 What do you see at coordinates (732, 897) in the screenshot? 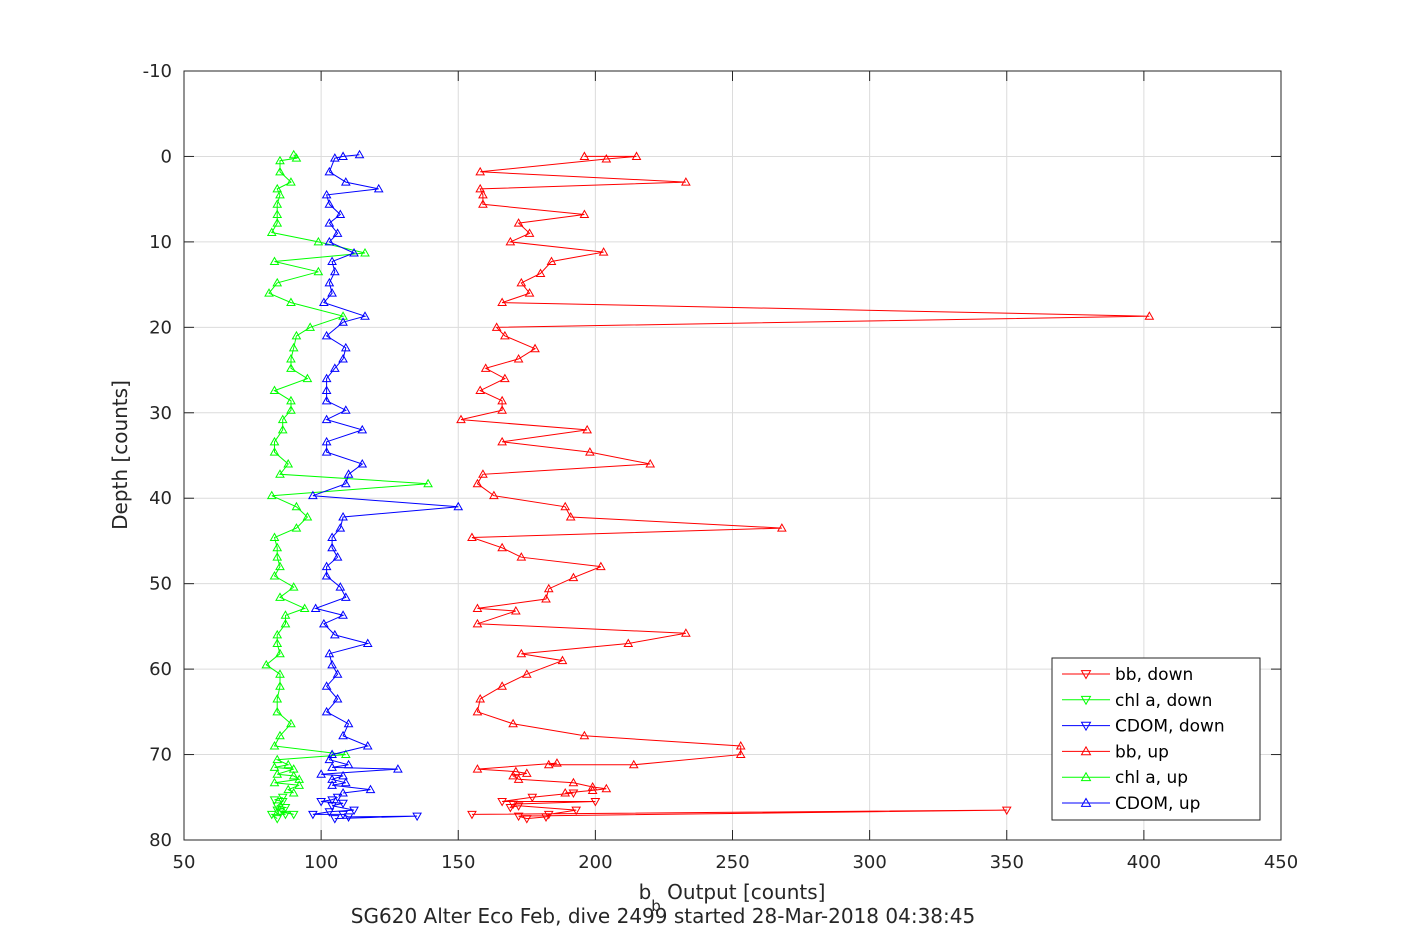
I see `x-axis-label: bb Output [counts]` at bounding box center [732, 897].